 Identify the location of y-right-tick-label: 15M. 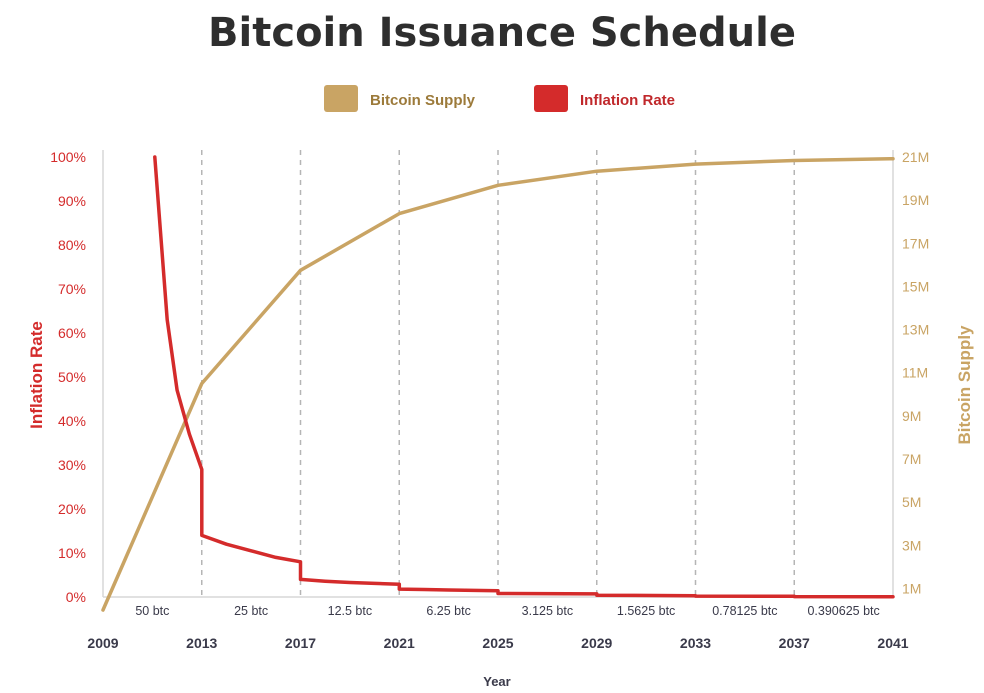
(915, 286).